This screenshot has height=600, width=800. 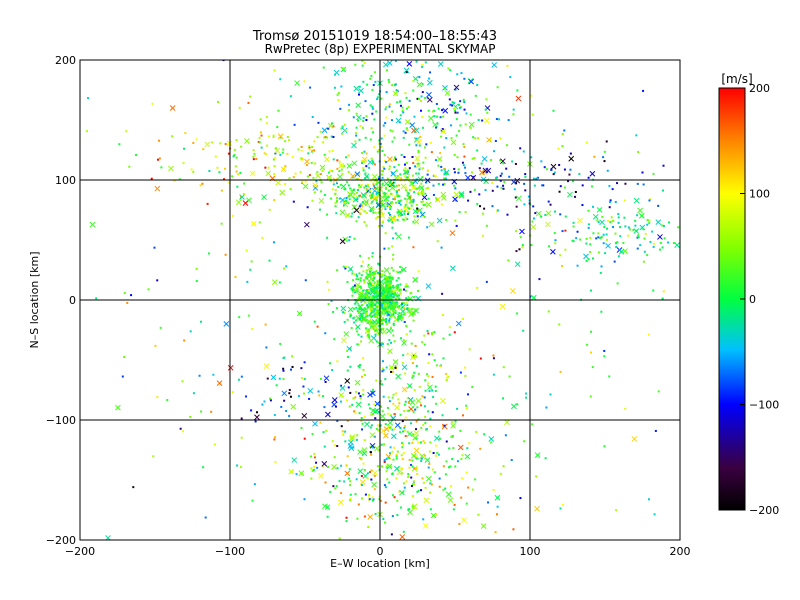 What do you see at coordinates (764, 405) in the screenshot?
I see `colorbar-tick-label: −100` at bounding box center [764, 405].